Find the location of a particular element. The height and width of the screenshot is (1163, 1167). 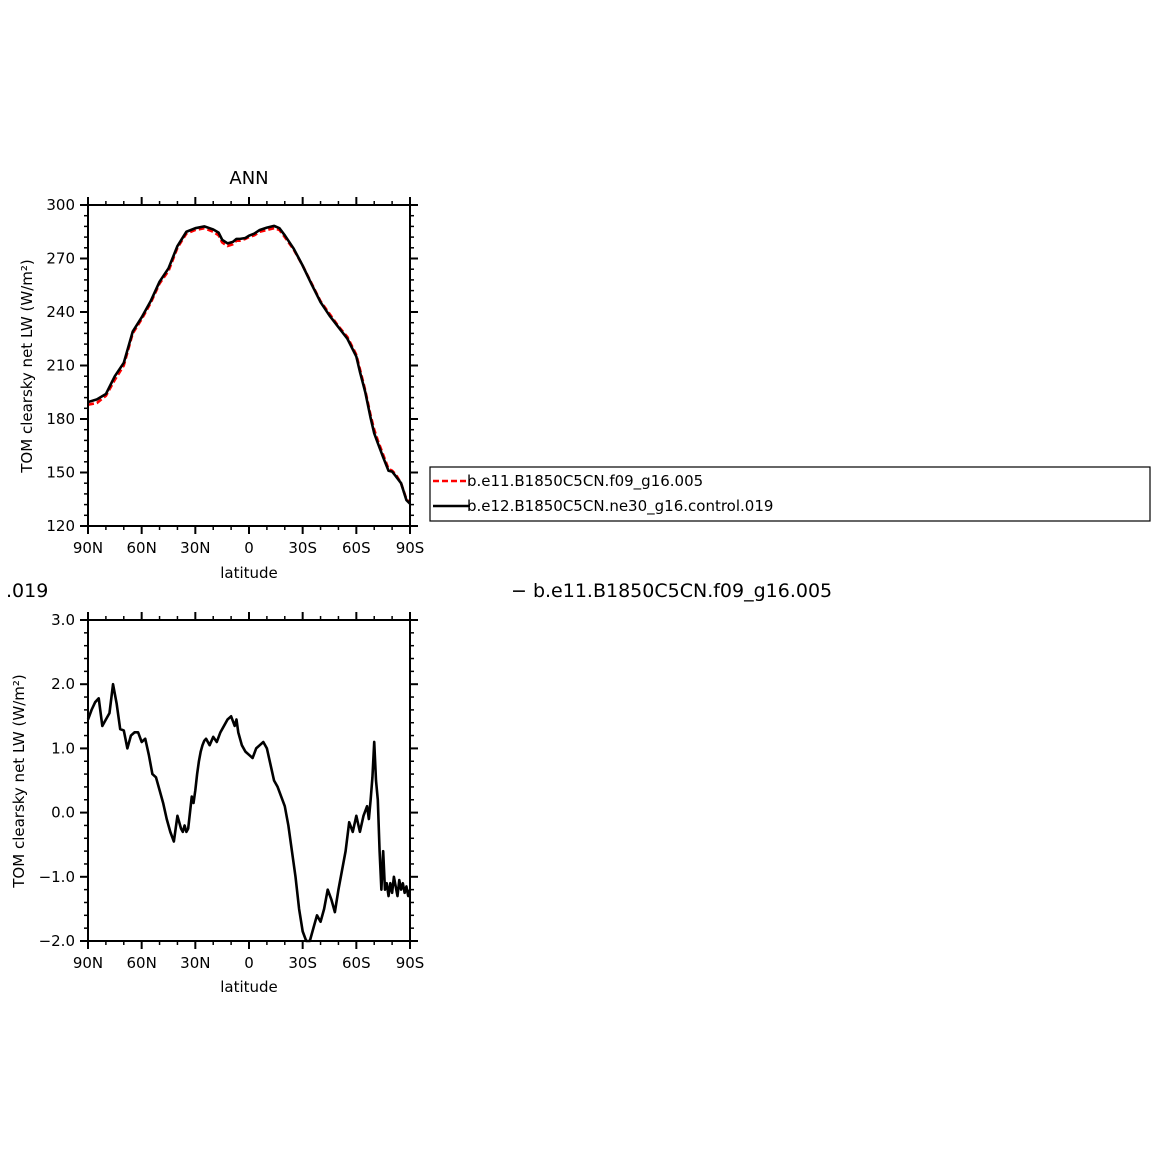

top-y-tick-label: 210 is located at coordinates (60, 366).